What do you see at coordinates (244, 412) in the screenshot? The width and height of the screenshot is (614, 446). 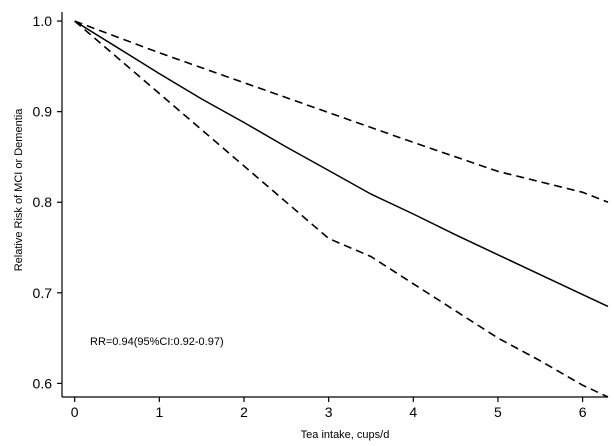 I see `x-tick-label: 2` at bounding box center [244, 412].